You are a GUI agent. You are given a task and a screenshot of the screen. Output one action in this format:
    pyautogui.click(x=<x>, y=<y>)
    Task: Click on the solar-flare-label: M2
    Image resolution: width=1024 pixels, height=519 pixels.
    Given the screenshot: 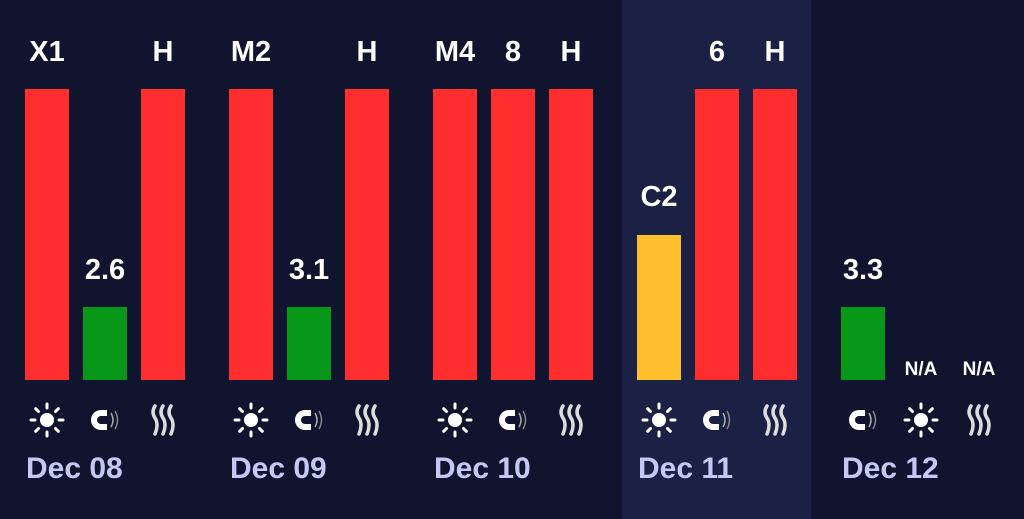 What is the action you would take?
    pyautogui.click(x=251, y=52)
    